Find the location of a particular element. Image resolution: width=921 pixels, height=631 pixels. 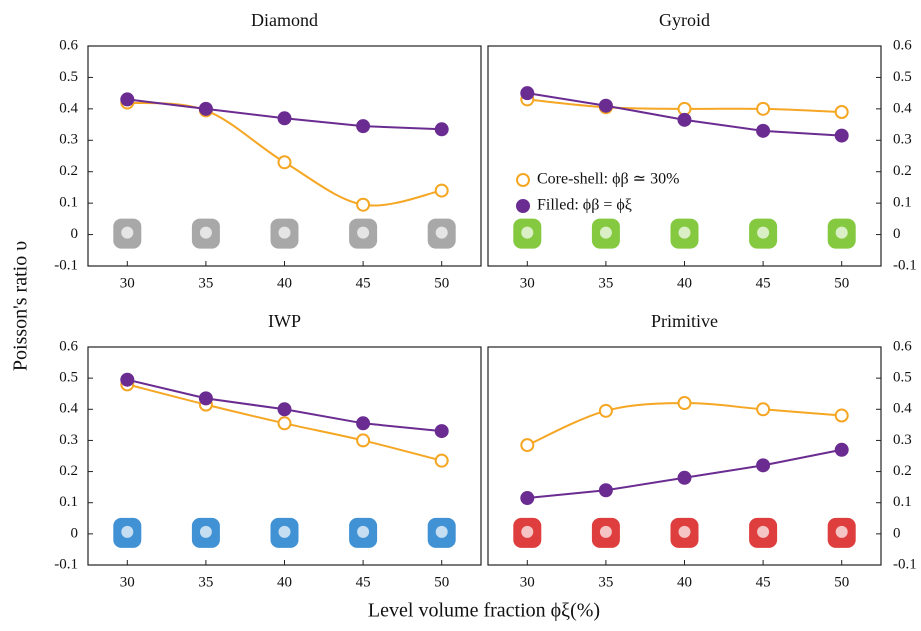

legend-label: Filled: ϕβ = ϕξ is located at coordinates (584, 205).